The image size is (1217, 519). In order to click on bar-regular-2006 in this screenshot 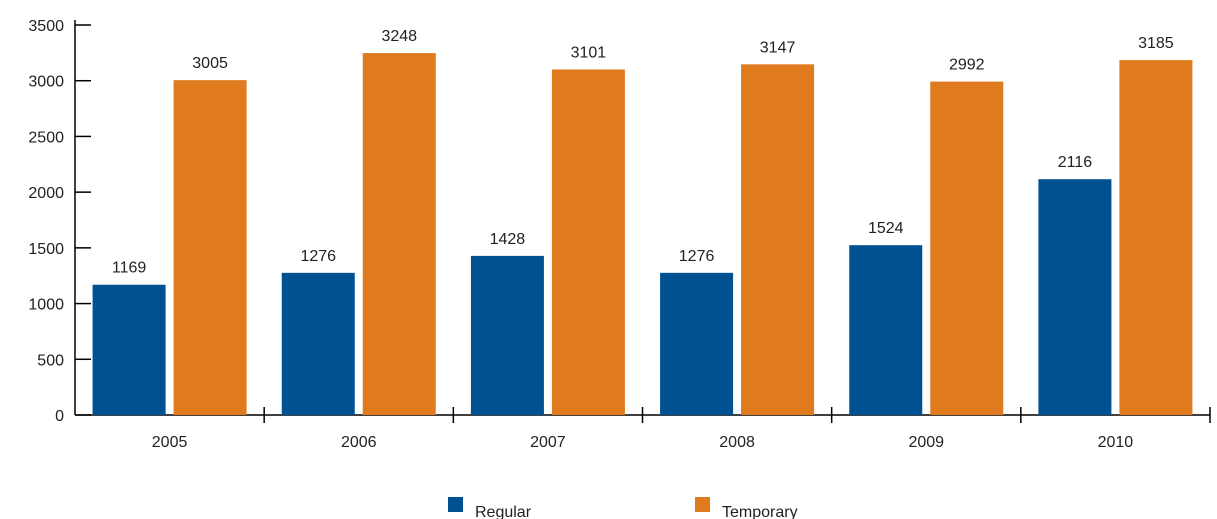, I will do `click(318, 343)`.